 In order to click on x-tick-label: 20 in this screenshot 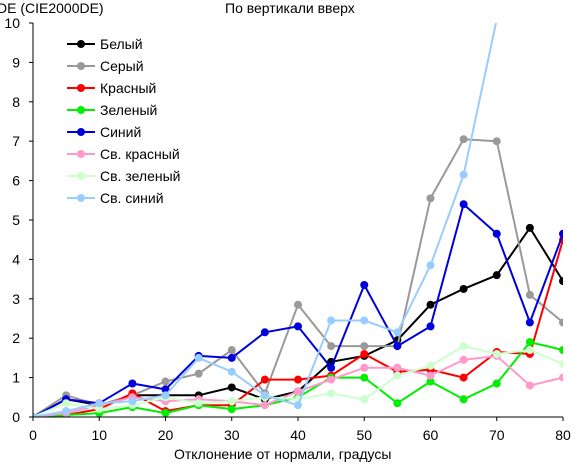, I will do `click(166, 435)`.